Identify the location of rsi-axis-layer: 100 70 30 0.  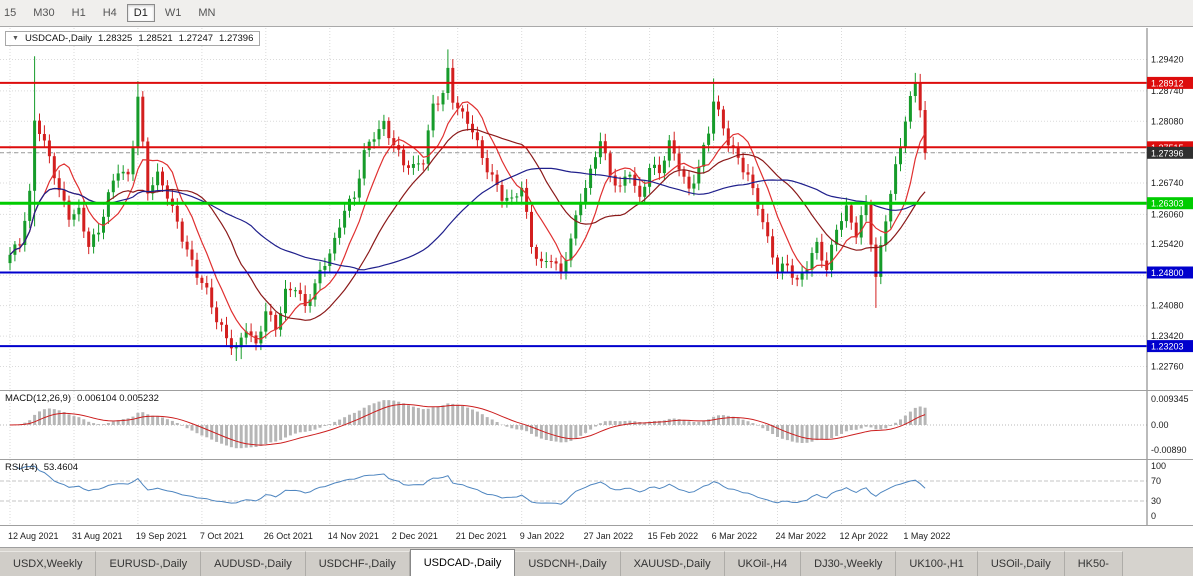
(1156, 492).